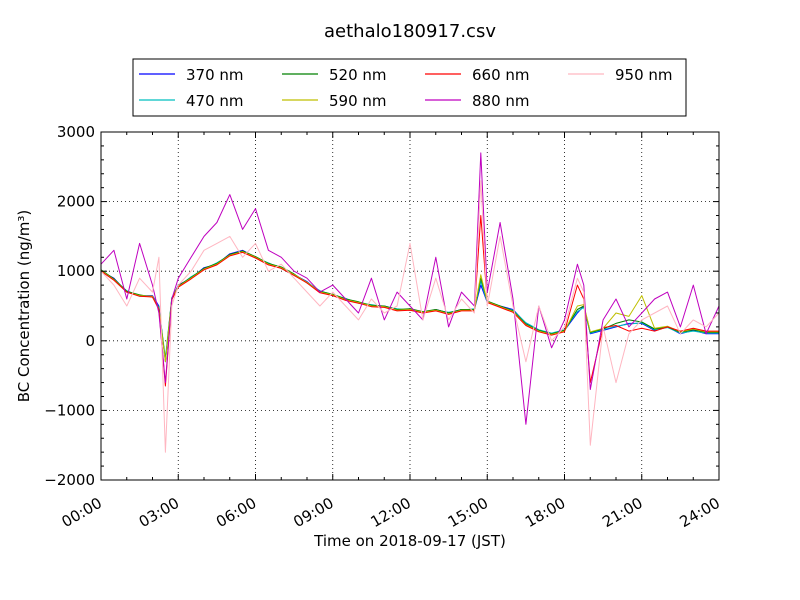  What do you see at coordinates (24, 306) in the screenshot?
I see `y-axis-label: BC Concentration (ng/m³)` at bounding box center [24, 306].